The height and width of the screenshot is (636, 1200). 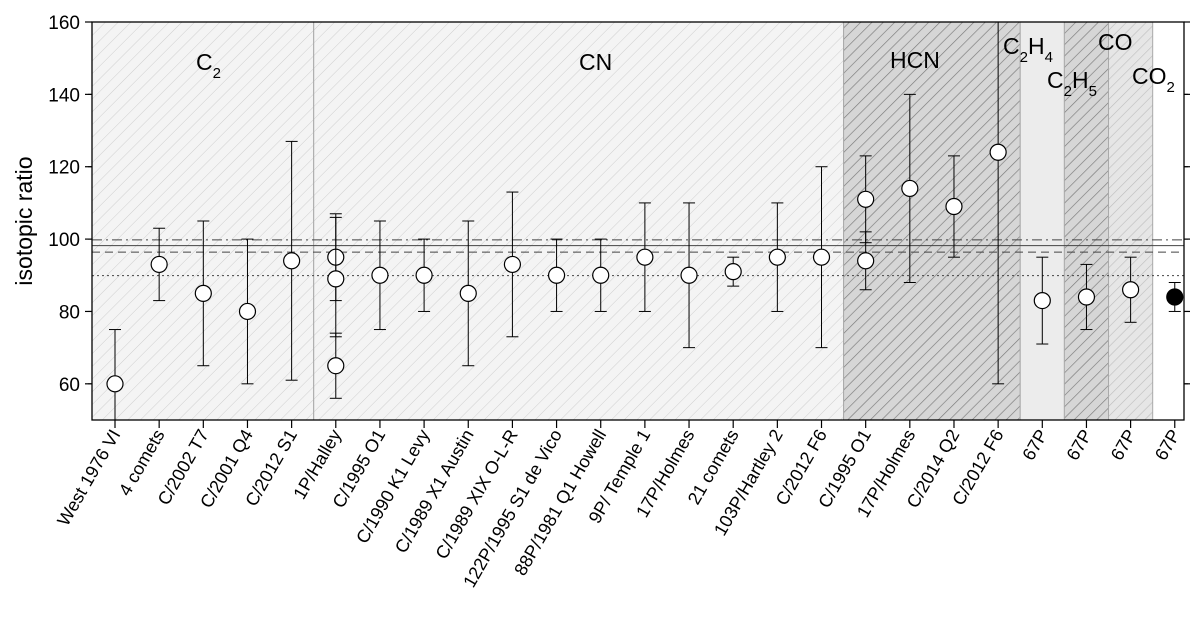 I want to click on y-tick-label-100: 100, so click(x=64, y=240).